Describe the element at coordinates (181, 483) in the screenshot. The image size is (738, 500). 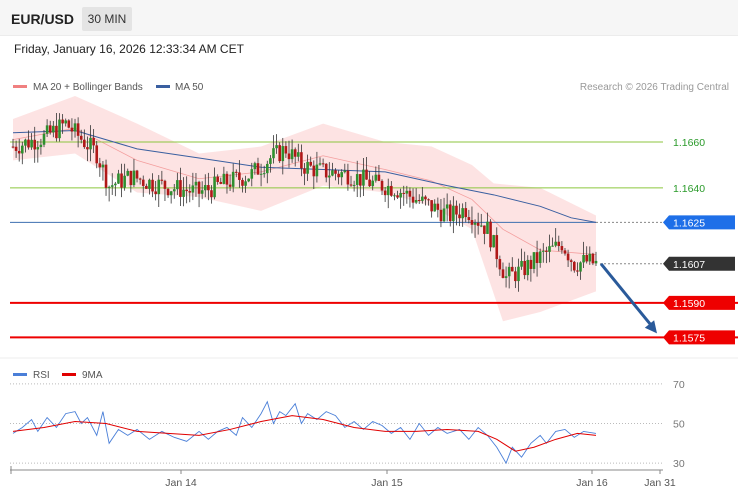
I see `time-axis-label: Jan 14` at that location.